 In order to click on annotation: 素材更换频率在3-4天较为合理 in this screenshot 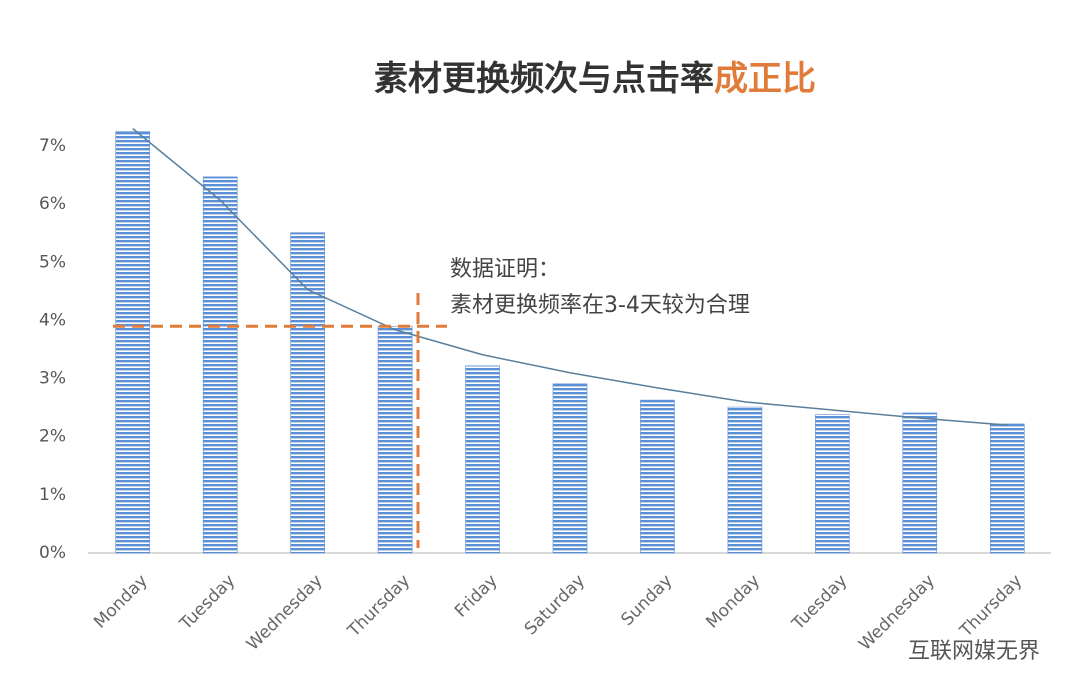, I will do `click(600, 305)`.